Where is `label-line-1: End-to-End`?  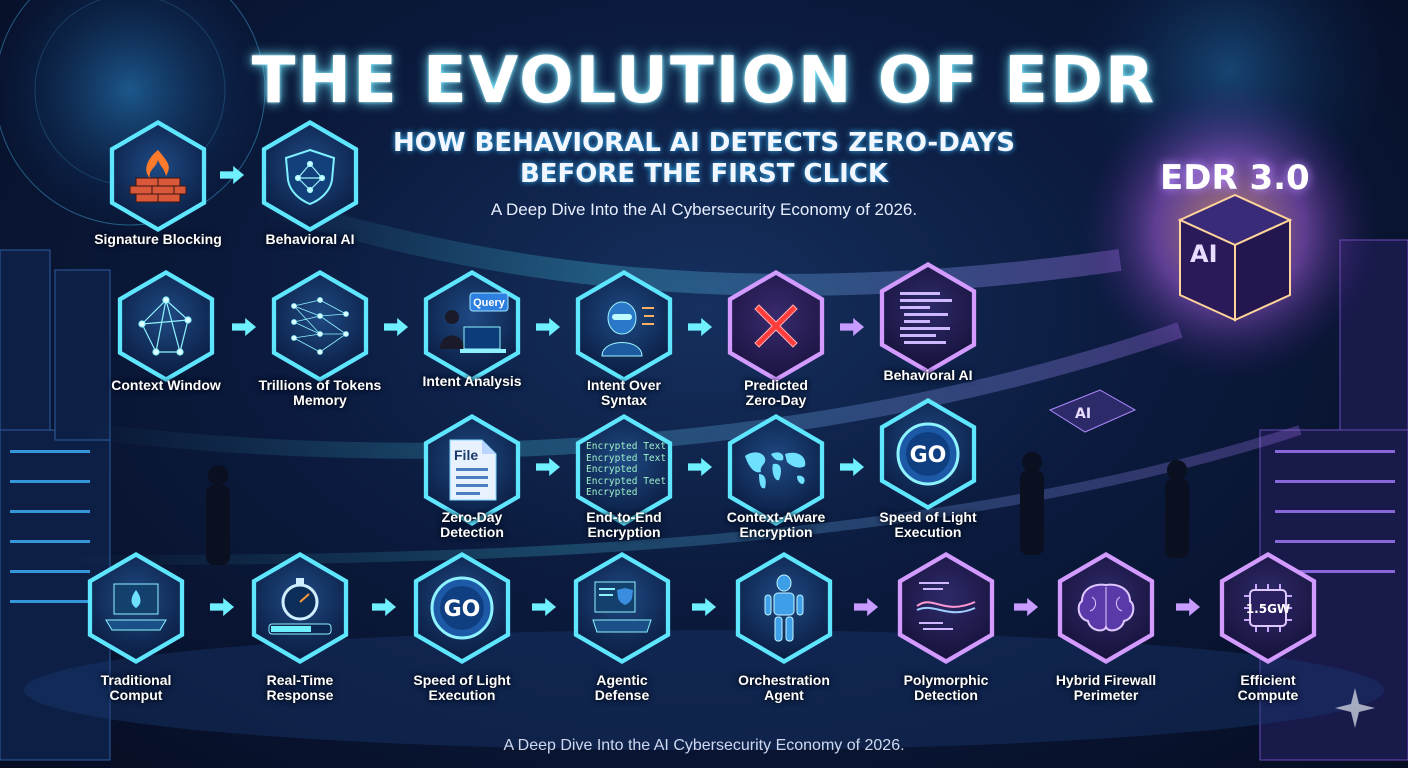 label-line-1: End-to-End is located at coordinates (624, 517).